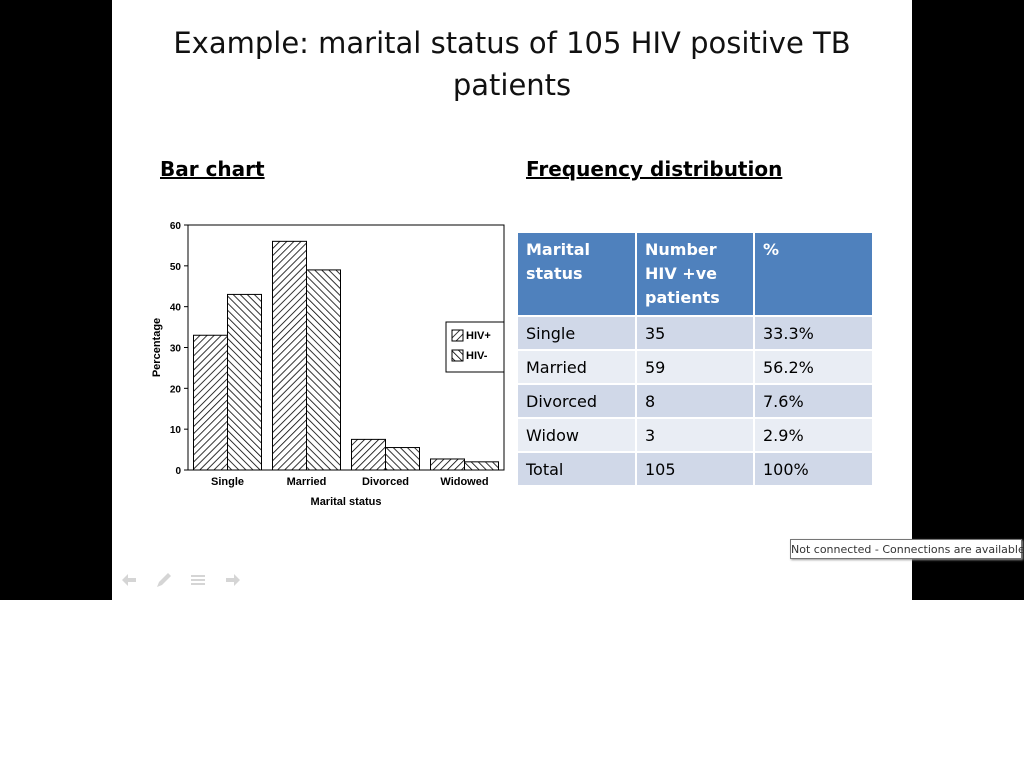 The width and height of the screenshot is (1024, 760). Describe the element at coordinates (176, 226) in the screenshot. I see `y-tick-label: 60` at that location.